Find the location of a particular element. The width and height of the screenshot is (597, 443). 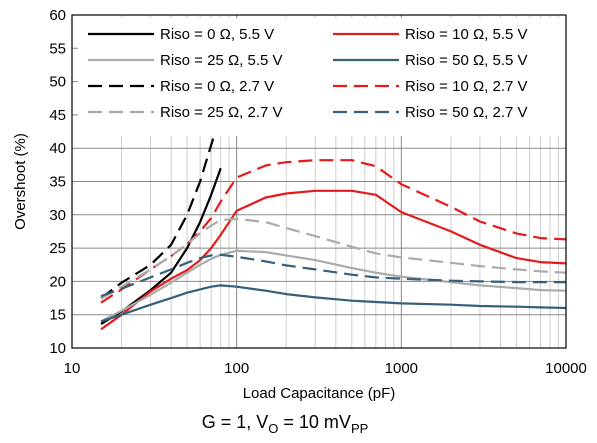

y-tick-label: 55 is located at coordinates (57, 48).